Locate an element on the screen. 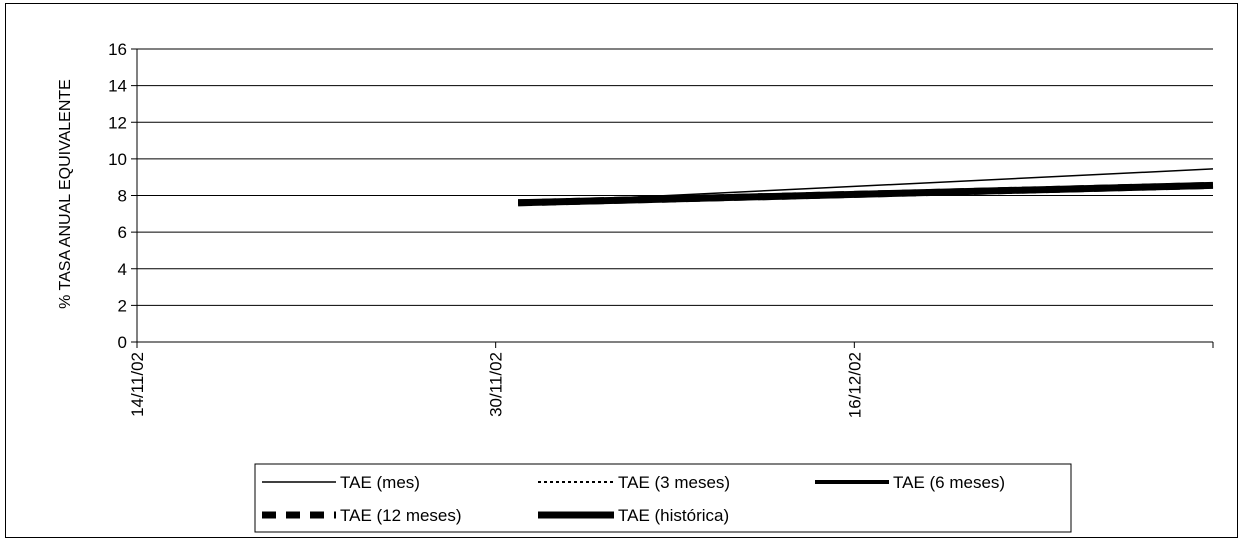  legend-label: TAE (12 meses) is located at coordinates (401, 515).